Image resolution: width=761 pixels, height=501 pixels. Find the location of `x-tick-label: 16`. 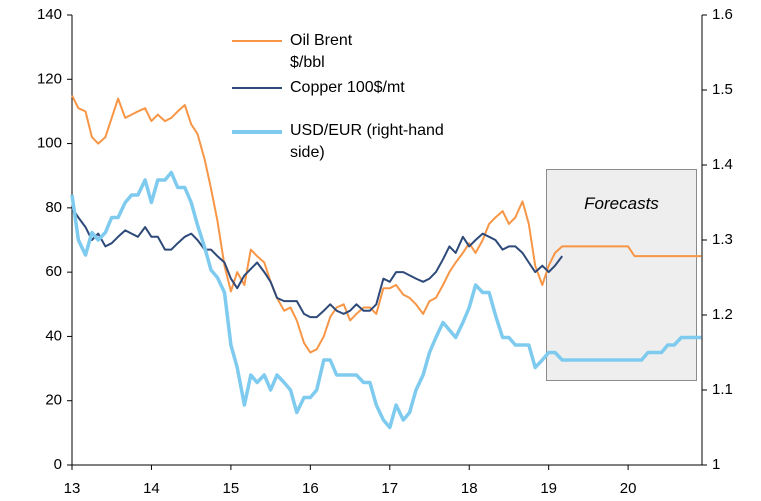

x-tick-label: 16 is located at coordinates (310, 488).